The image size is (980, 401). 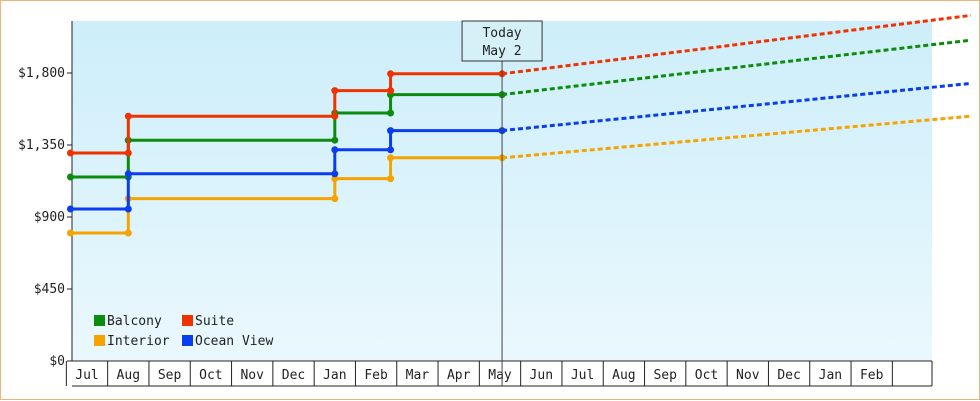 What do you see at coordinates (459, 375) in the screenshot?
I see `x-month-label: Apr` at bounding box center [459, 375].